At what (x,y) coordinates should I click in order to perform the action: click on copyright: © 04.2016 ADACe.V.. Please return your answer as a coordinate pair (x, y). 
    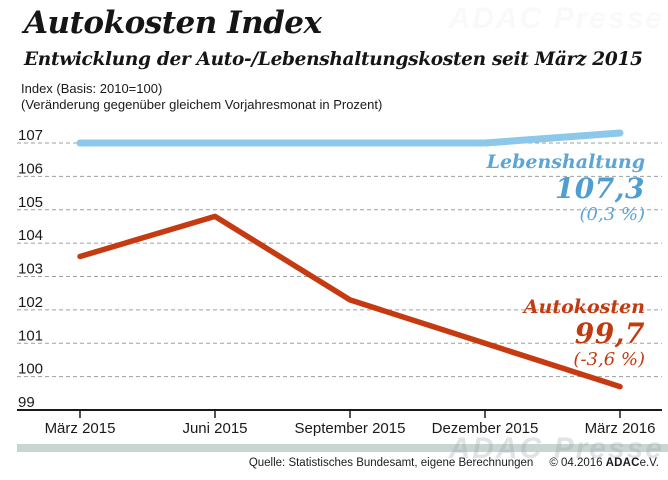
    Looking at the image, I should click on (605, 463).